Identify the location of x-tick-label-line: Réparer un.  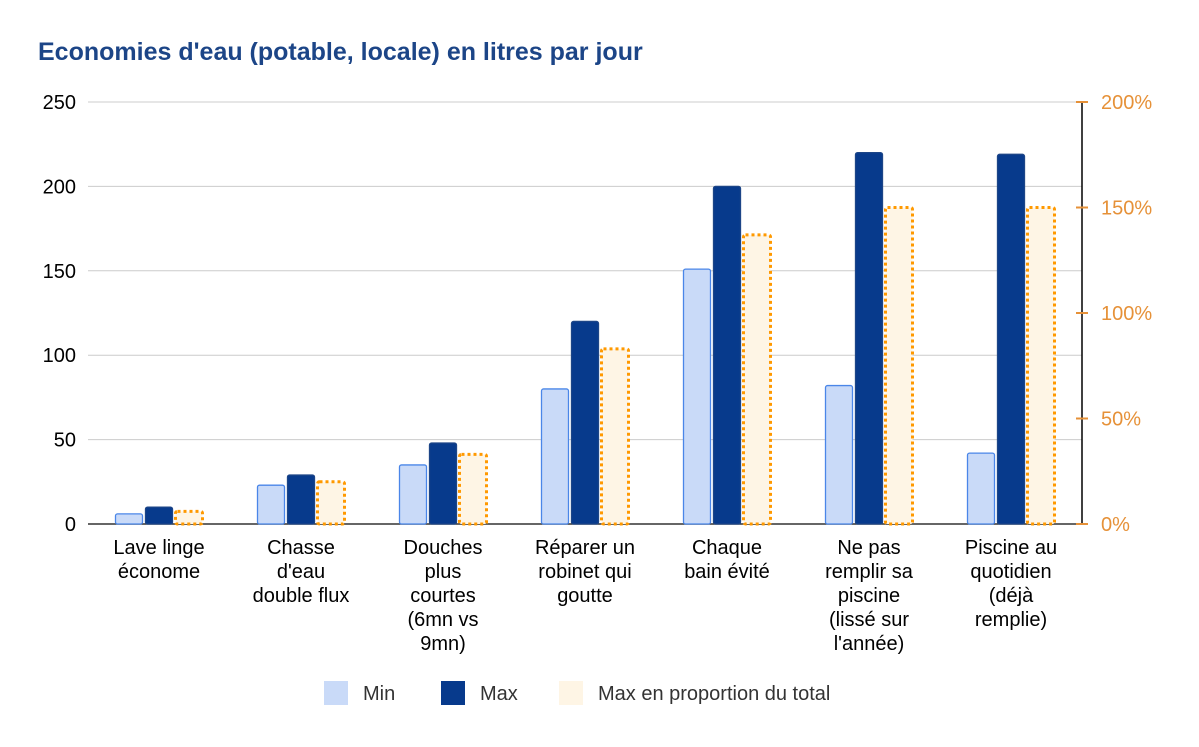
(585, 548).